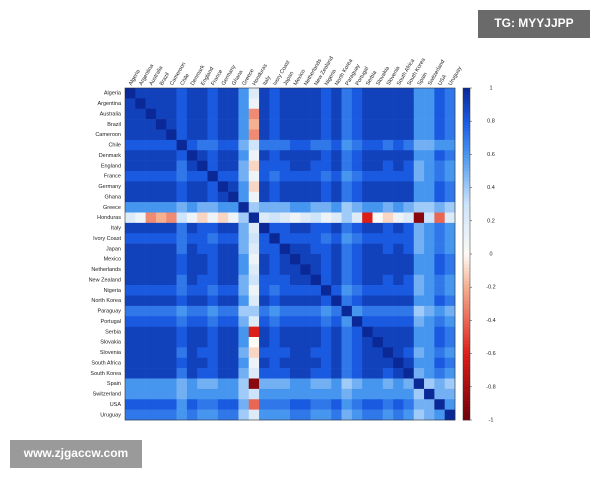 Image resolution: width=600 pixels, height=480 pixels. Describe the element at coordinates (116, 229) in the screenshot. I see `y-tick-label: Italy` at that location.